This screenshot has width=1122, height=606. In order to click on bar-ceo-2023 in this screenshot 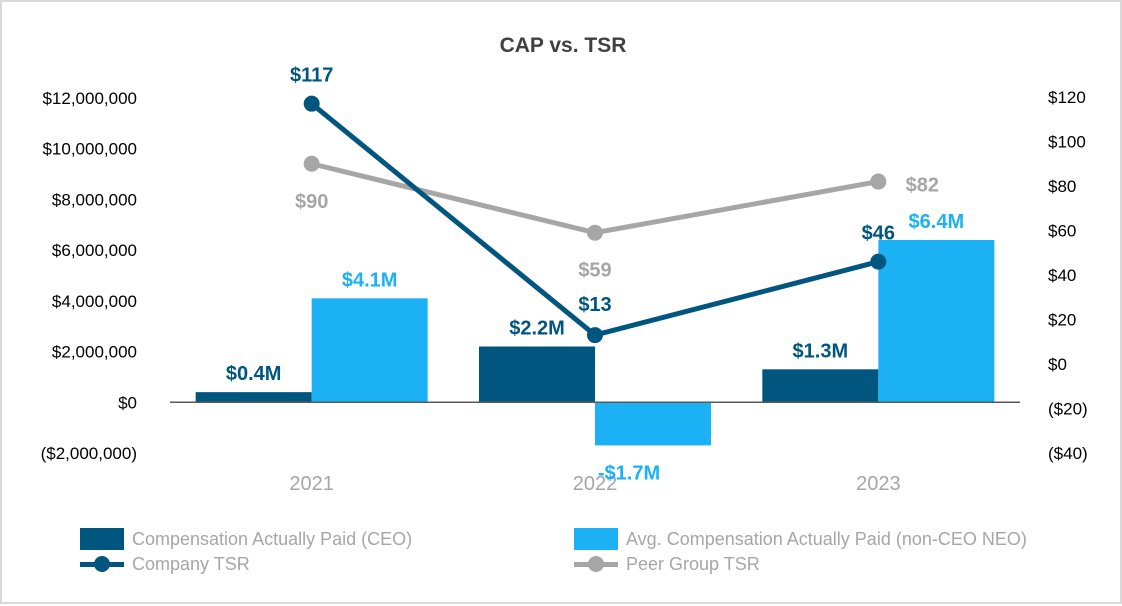, I will do `click(820, 386)`.